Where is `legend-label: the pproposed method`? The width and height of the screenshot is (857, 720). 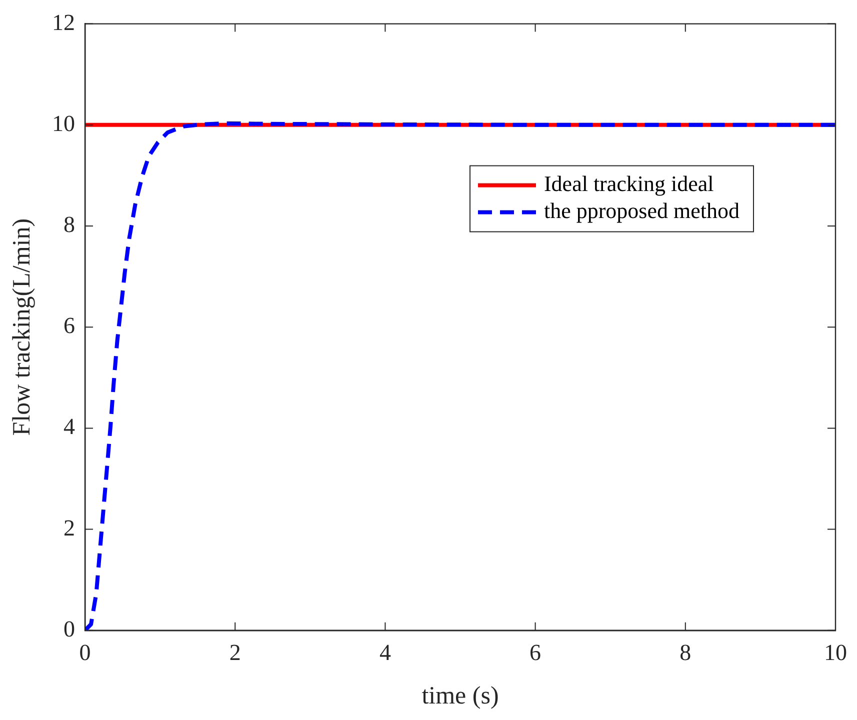
legend-label: the pproposed method is located at coordinates (642, 211).